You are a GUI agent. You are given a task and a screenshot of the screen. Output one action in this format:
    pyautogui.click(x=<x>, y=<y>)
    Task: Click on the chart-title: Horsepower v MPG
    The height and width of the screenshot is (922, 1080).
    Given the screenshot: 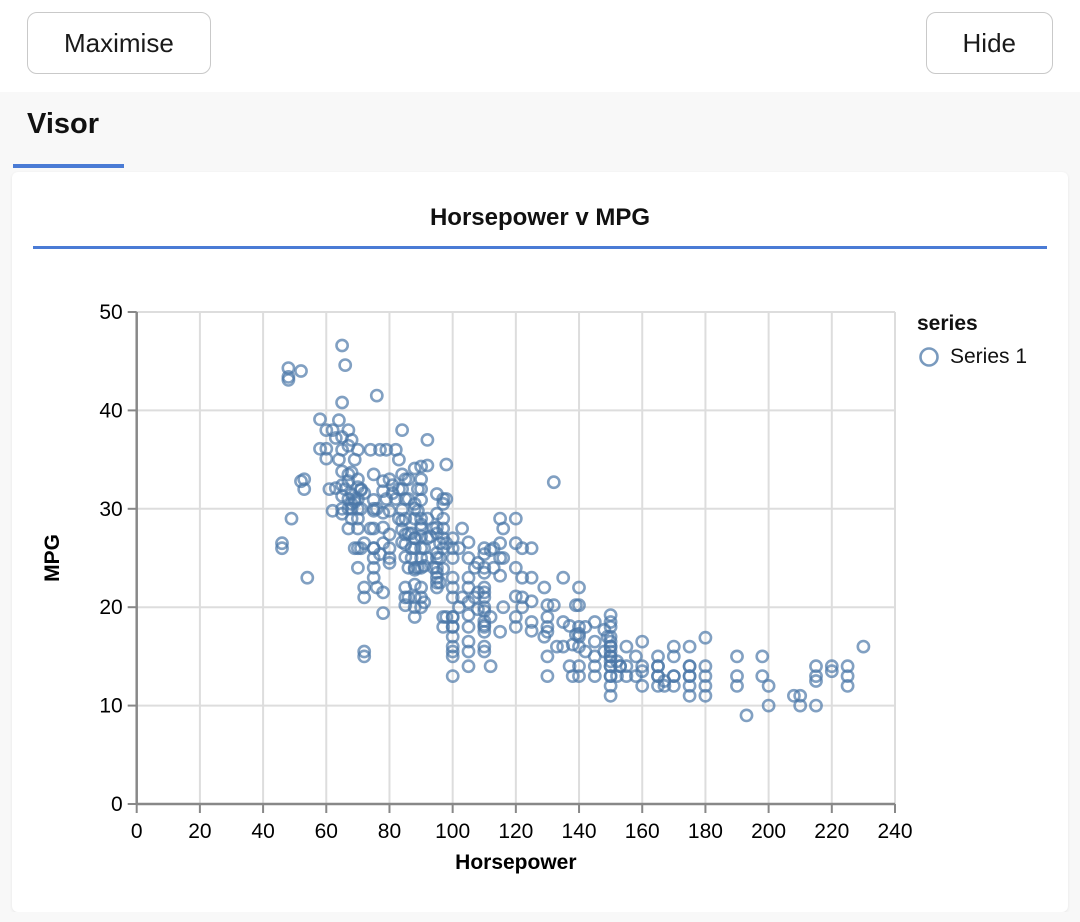 What is the action you would take?
    pyautogui.click(x=540, y=217)
    